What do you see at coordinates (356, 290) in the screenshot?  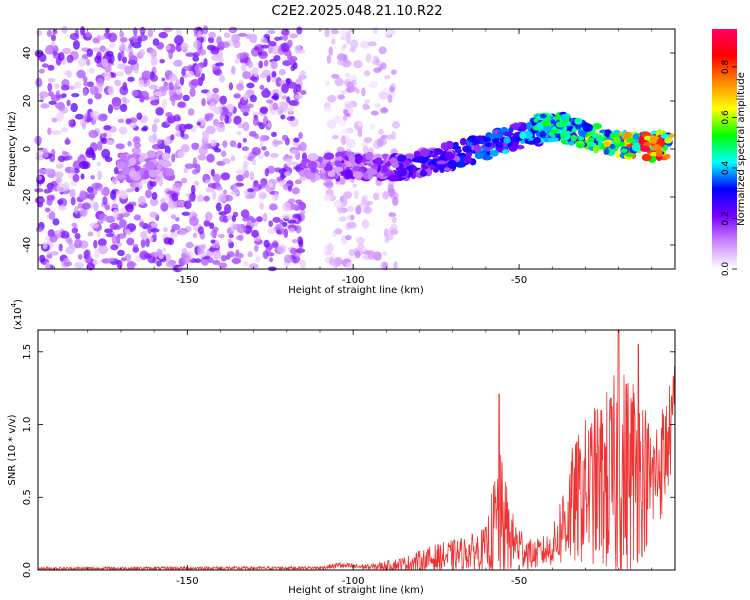 I see `spectrogram-x-axis-label: Height of straight line (km)` at bounding box center [356, 290].